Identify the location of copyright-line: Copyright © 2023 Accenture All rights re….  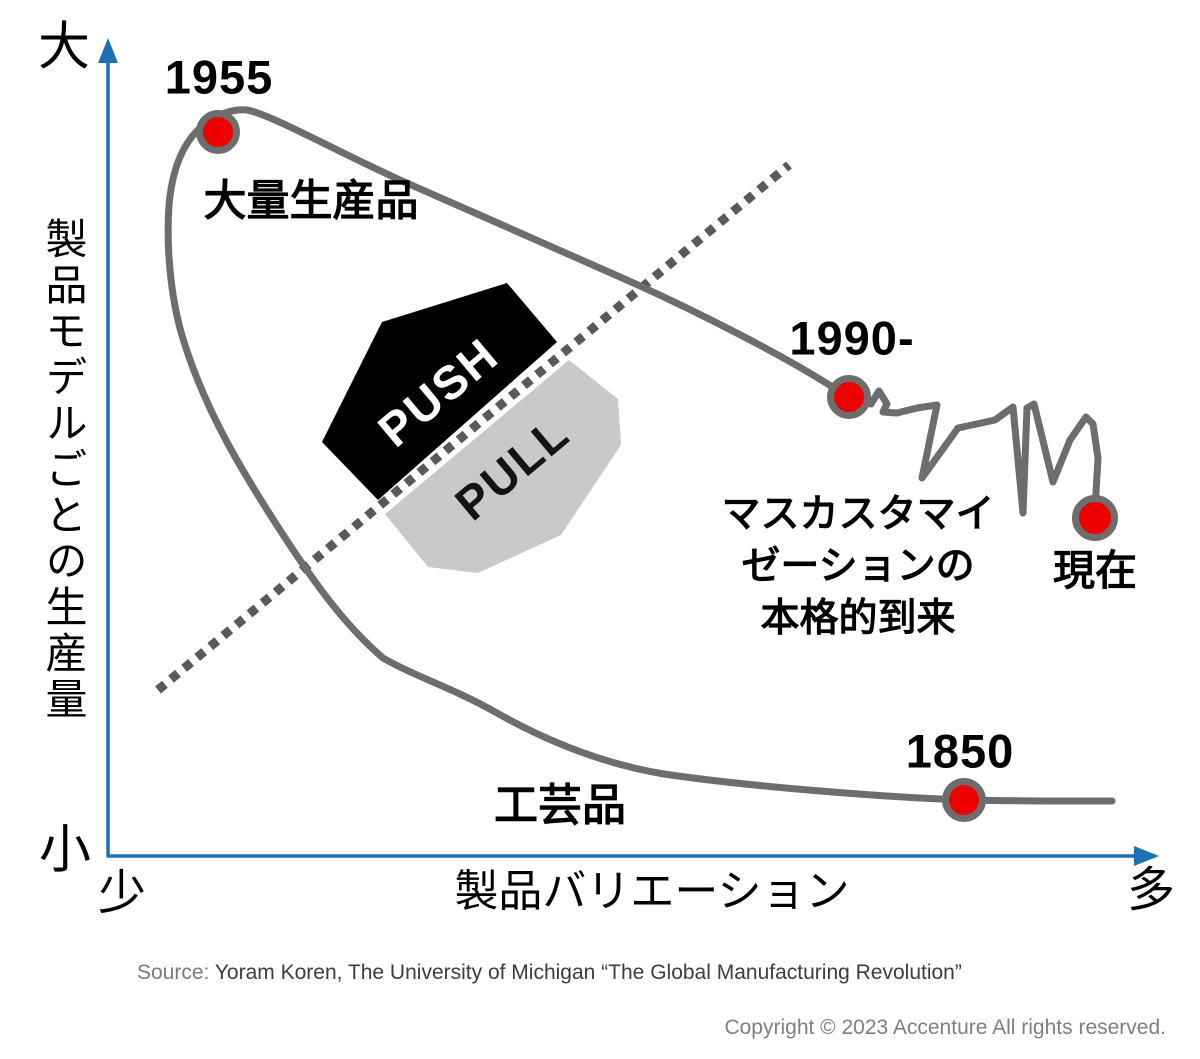
(945, 1027).